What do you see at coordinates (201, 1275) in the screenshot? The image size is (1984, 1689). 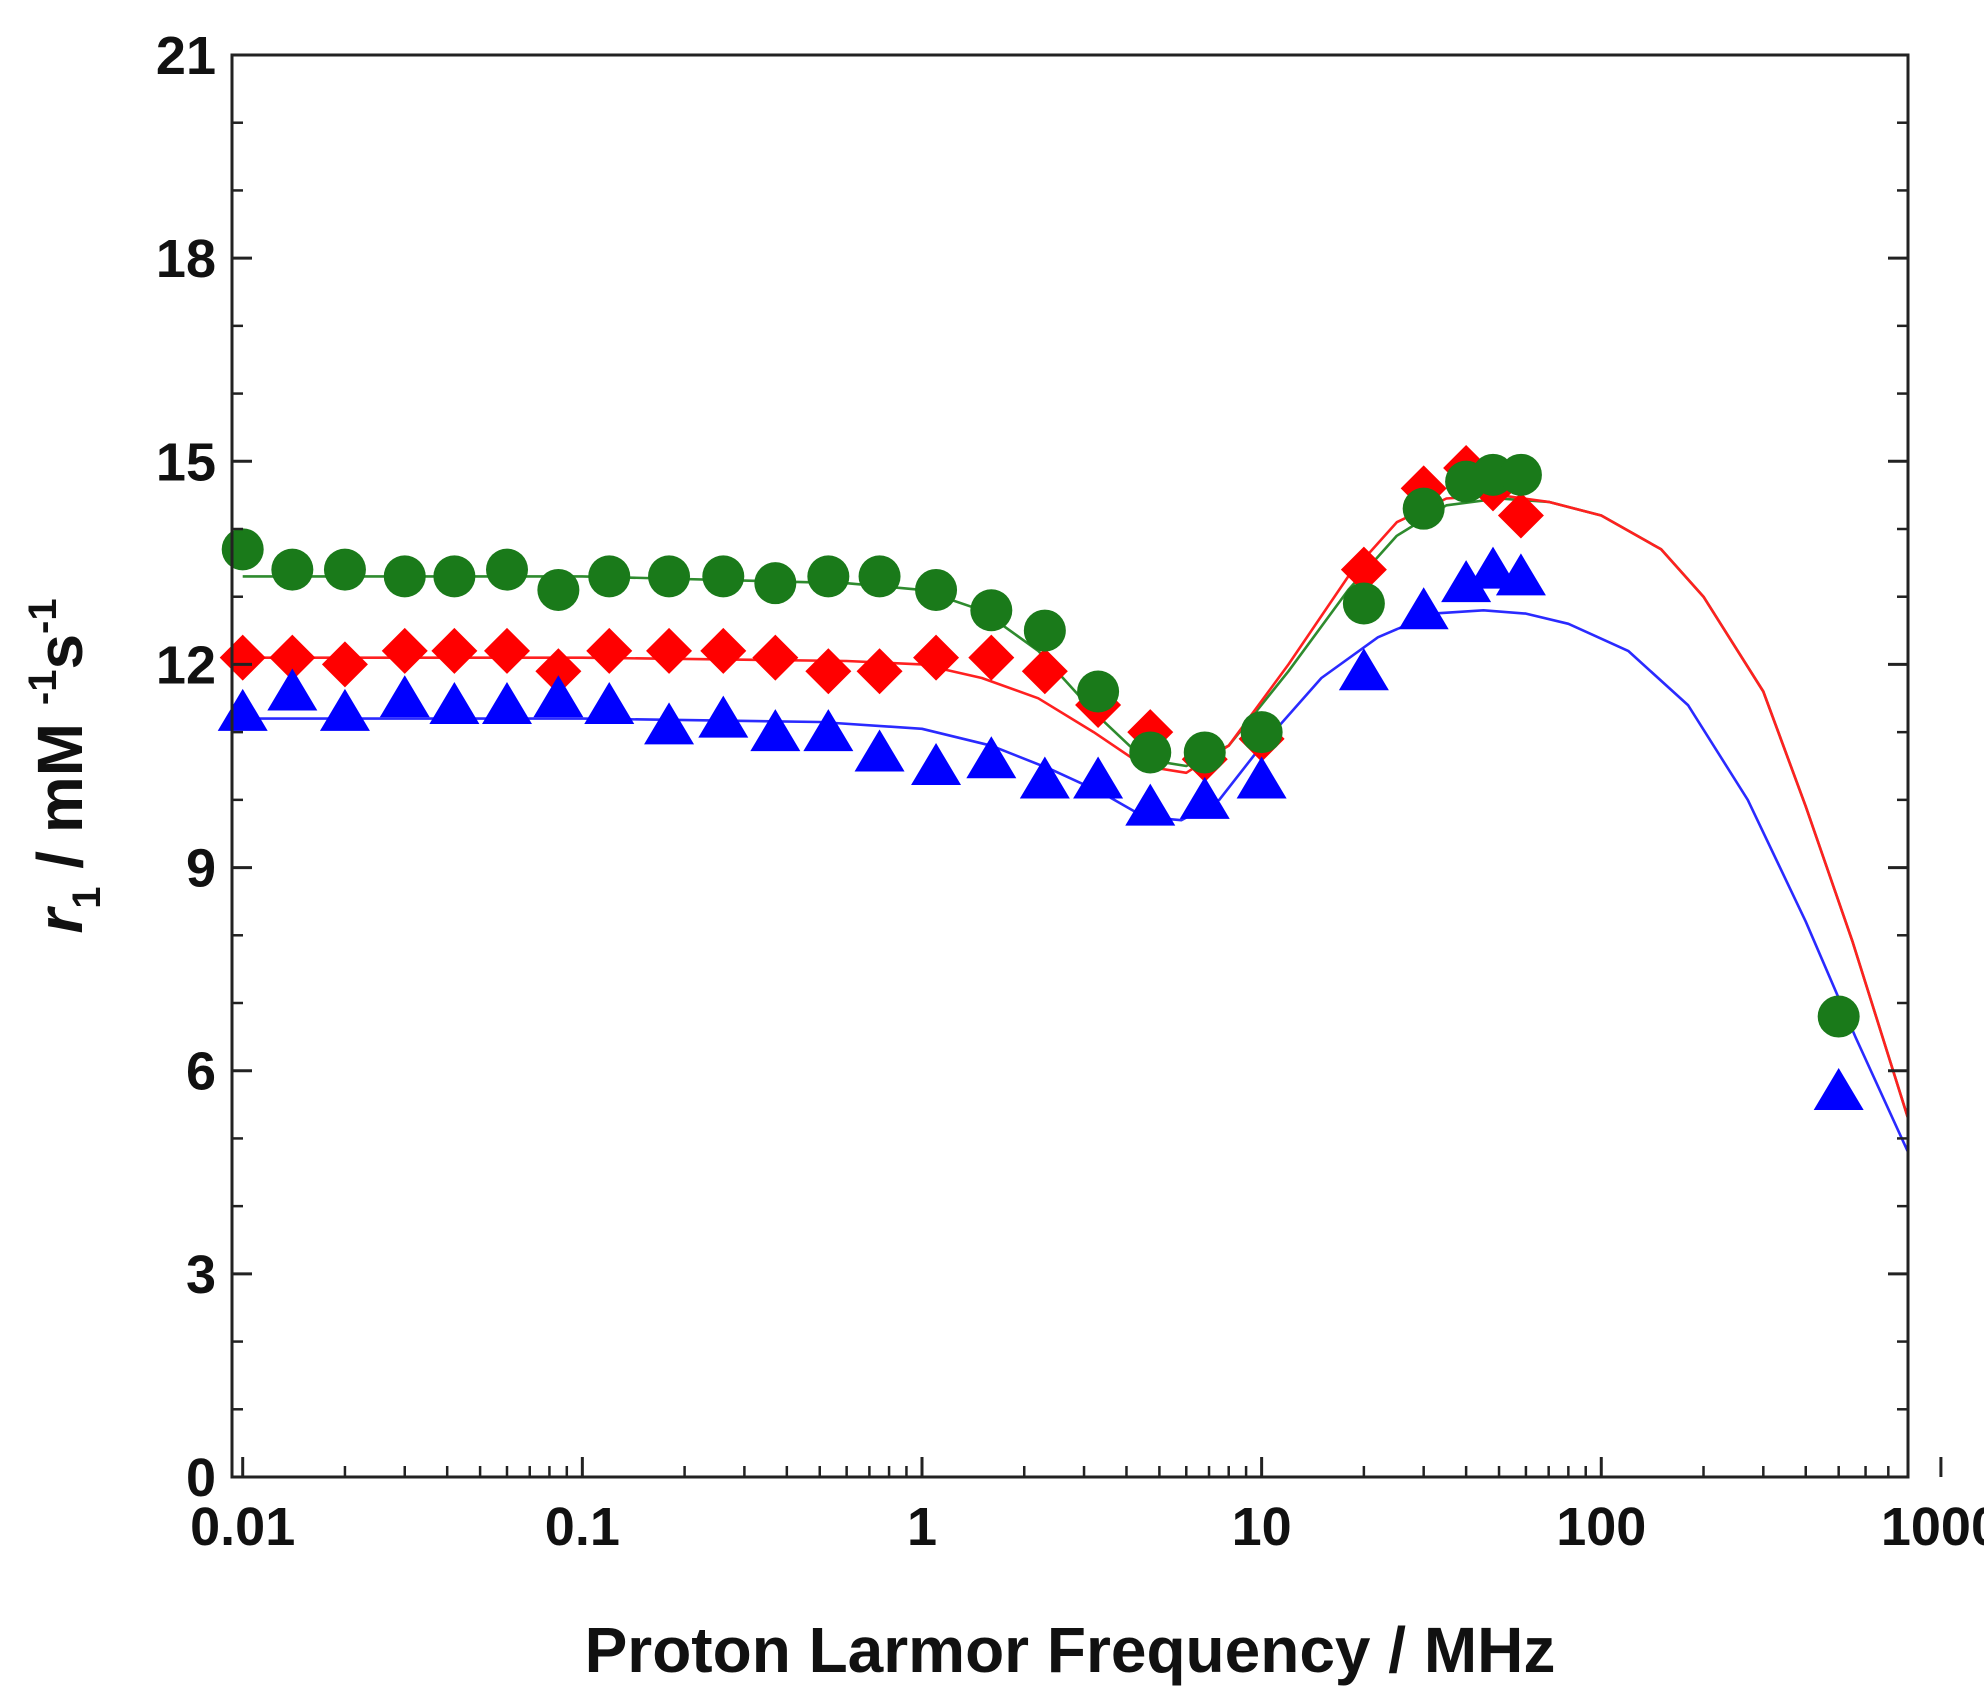 I see `y-tick-label: 3` at bounding box center [201, 1275].